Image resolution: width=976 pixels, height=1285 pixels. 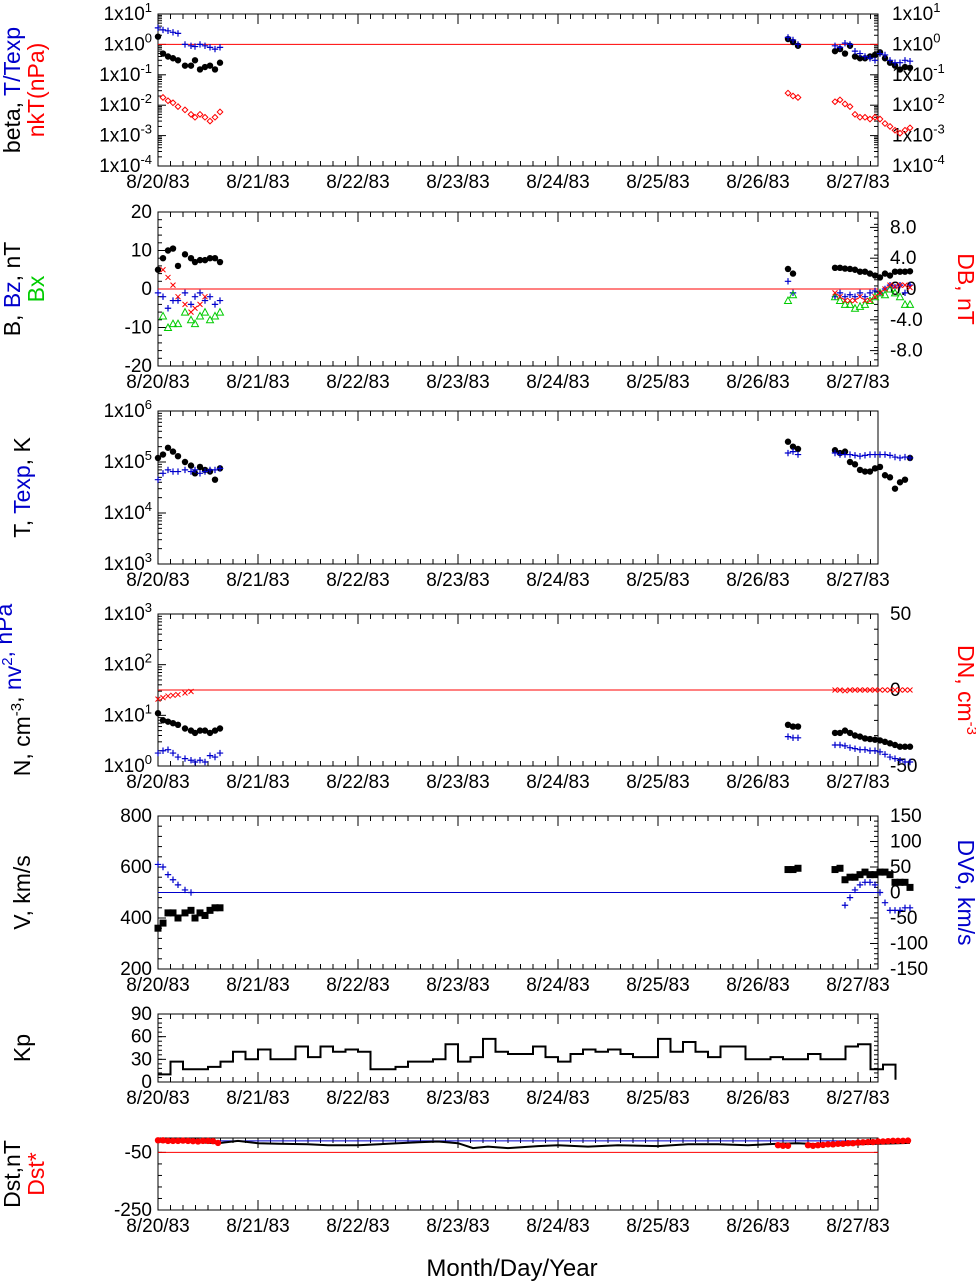 I want to click on y-tick-label: 1x10⁻³, so click(x=125, y=134).